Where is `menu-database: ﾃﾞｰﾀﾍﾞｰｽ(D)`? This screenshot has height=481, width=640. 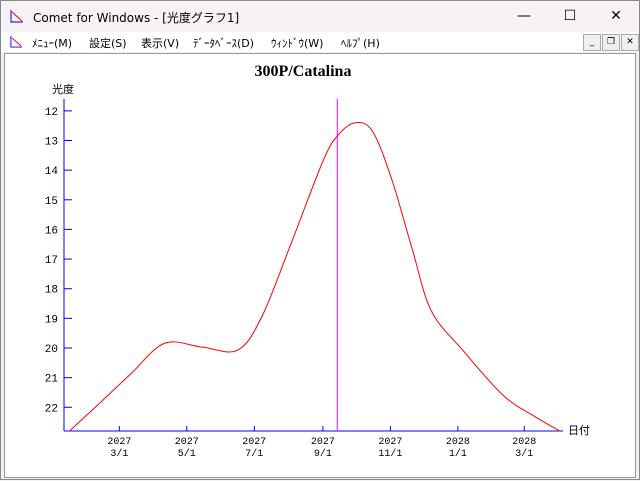
menu-database: ﾃﾞｰﾀﾍﾞｰｽ(D) is located at coordinates (224, 43).